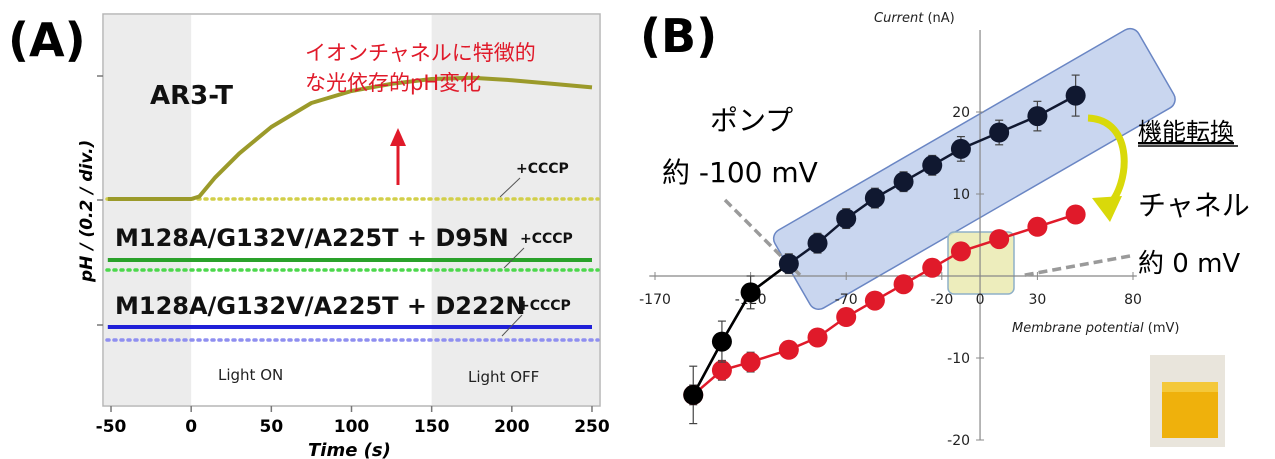 This screenshot has height=459, width=1275. Describe the element at coordinates (111, 427) in the screenshot. I see `panel-a-x-tick-label: -50` at that location.